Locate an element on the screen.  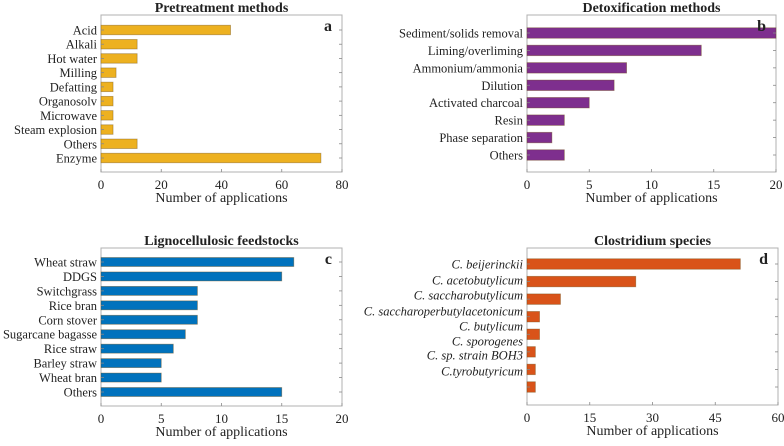
category-label: Corn stover is located at coordinates (68, 320).